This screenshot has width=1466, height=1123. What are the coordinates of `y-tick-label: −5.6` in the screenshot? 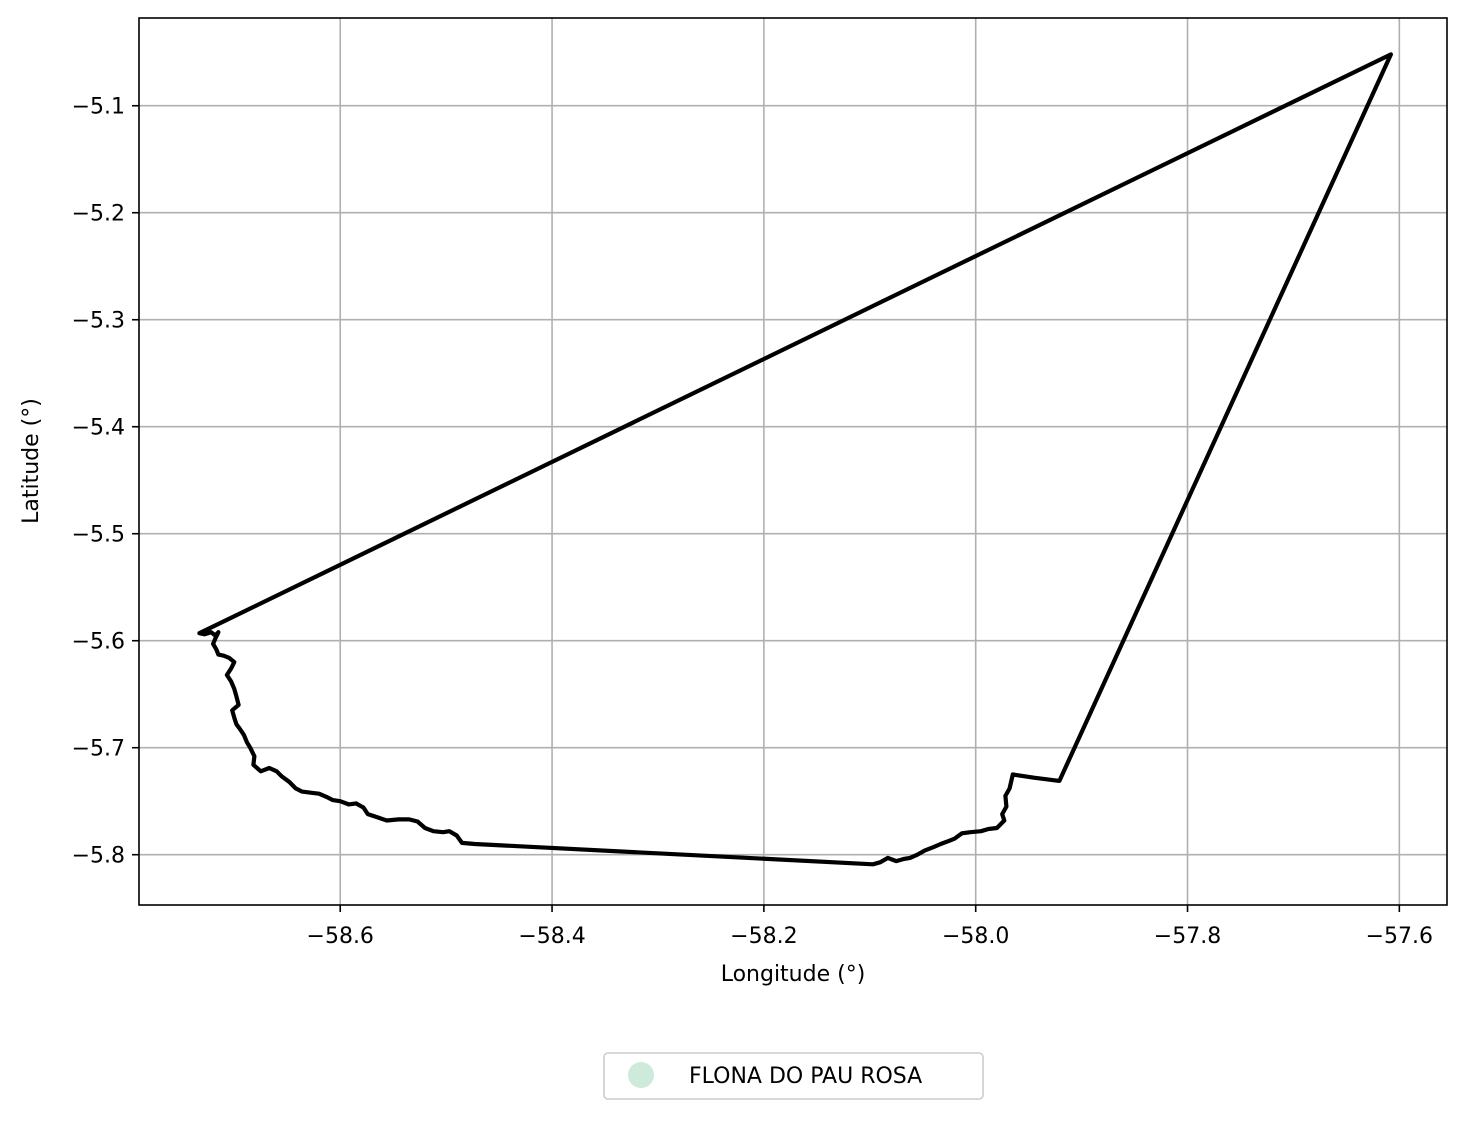 It's located at (98, 642).